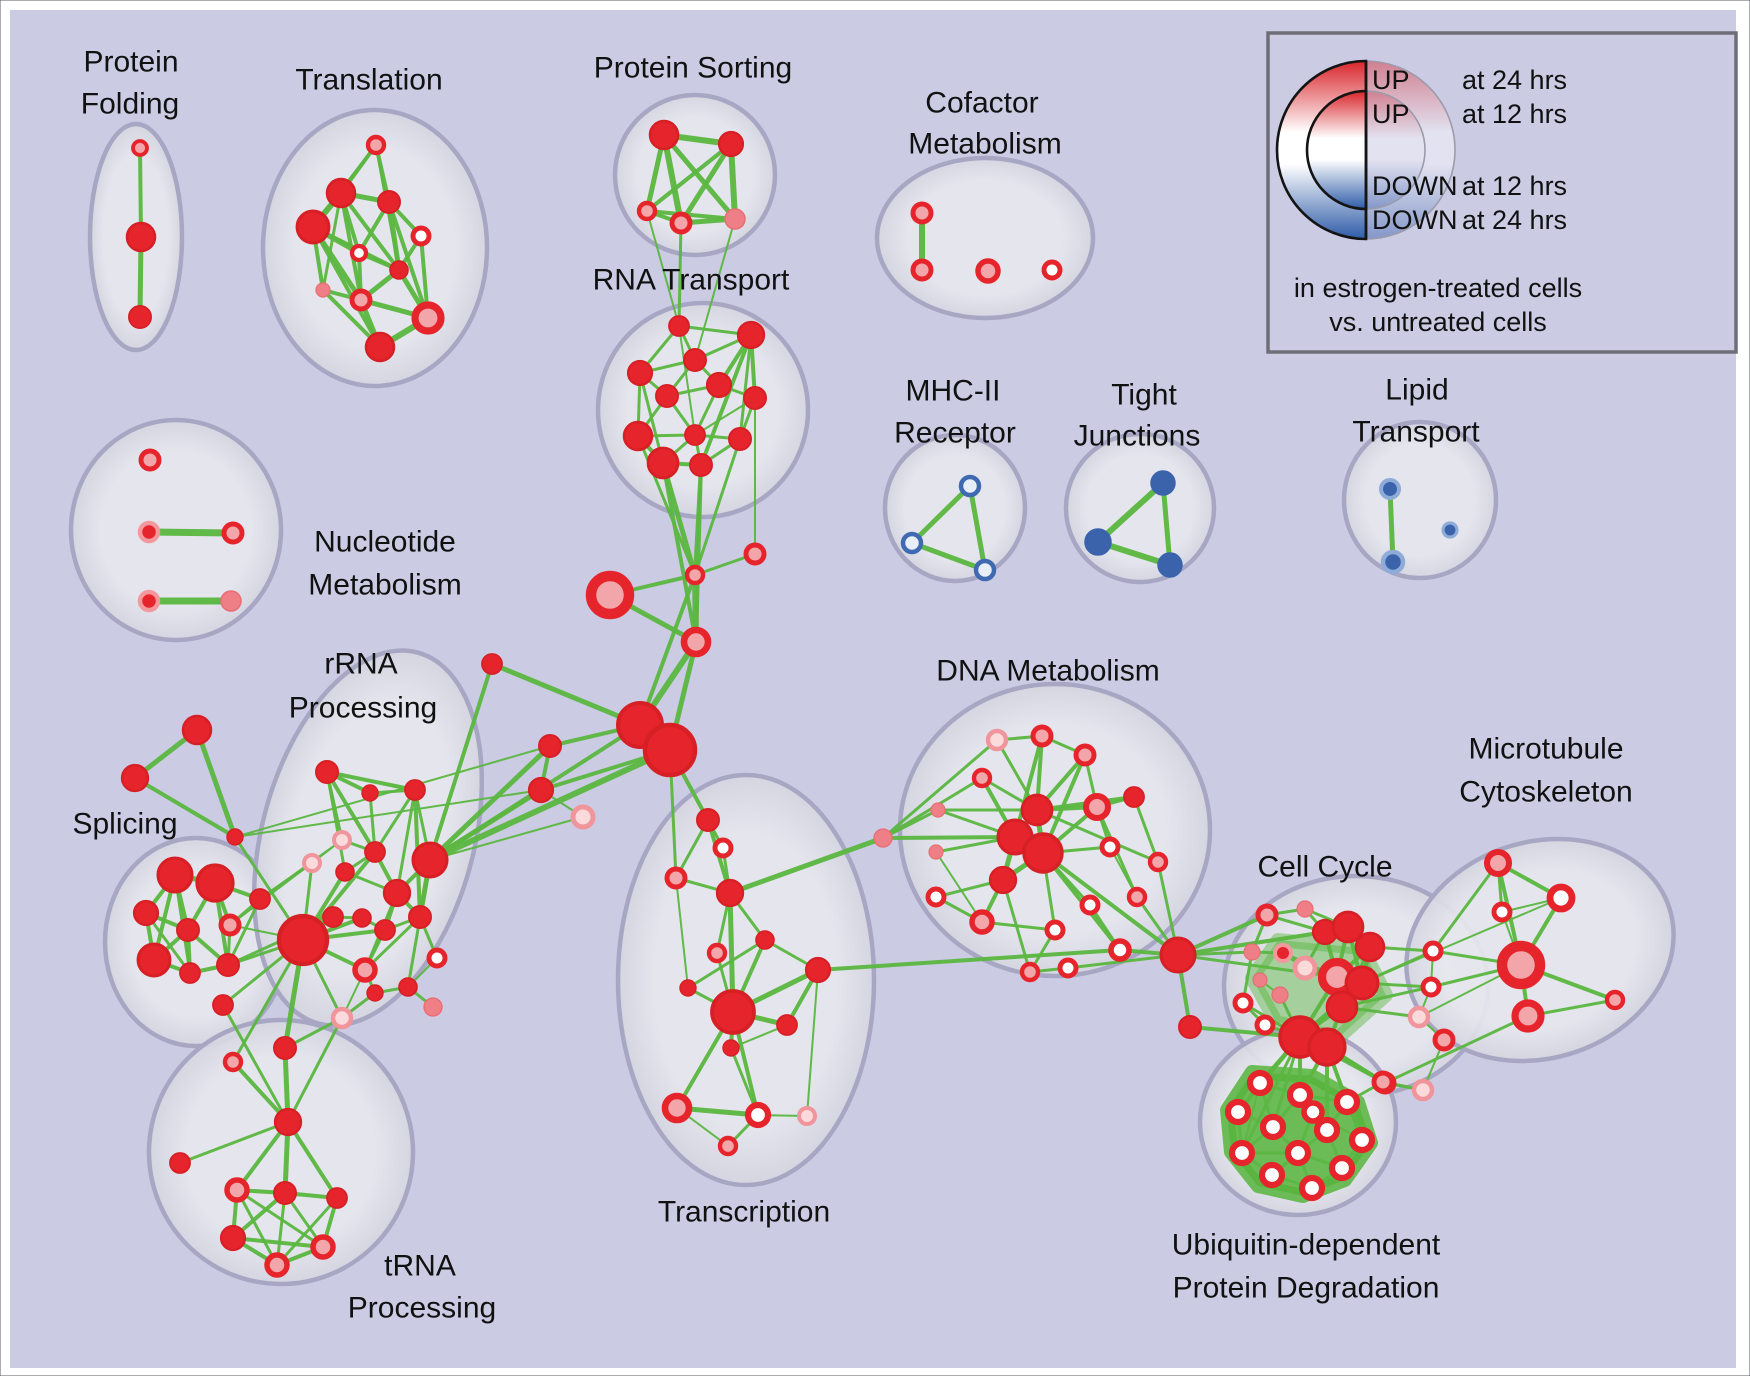  What do you see at coordinates (984, 144) in the screenshot?
I see `cluster-label-cofactor-metabolism: Metabolism` at bounding box center [984, 144].